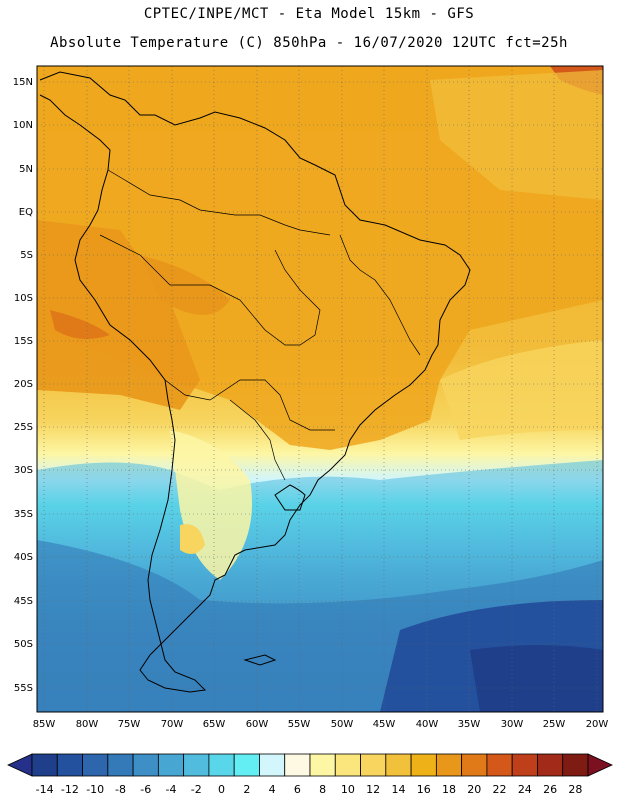 The height and width of the screenshot is (800, 618). Describe the element at coordinates (424, 789) in the screenshot. I see `colorbar-label: 16` at that location.